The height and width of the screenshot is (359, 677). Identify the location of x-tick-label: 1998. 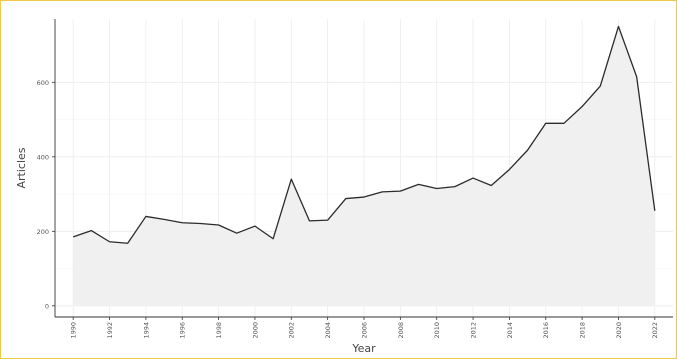
(219, 330).